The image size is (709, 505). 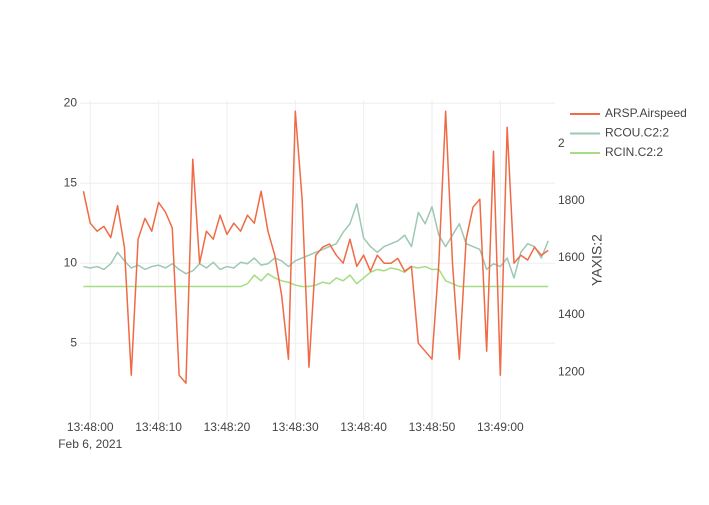 I want to click on legend-label: ARSP.Airspeed, so click(x=646, y=113).